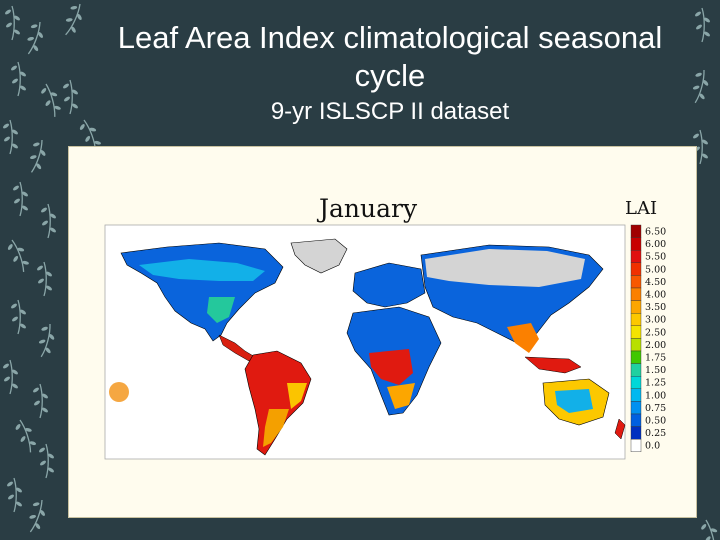 This screenshot has height=540, width=720. Describe the element at coordinates (119, 392) in the screenshot. I see `orange-bullet-dot` at that location.